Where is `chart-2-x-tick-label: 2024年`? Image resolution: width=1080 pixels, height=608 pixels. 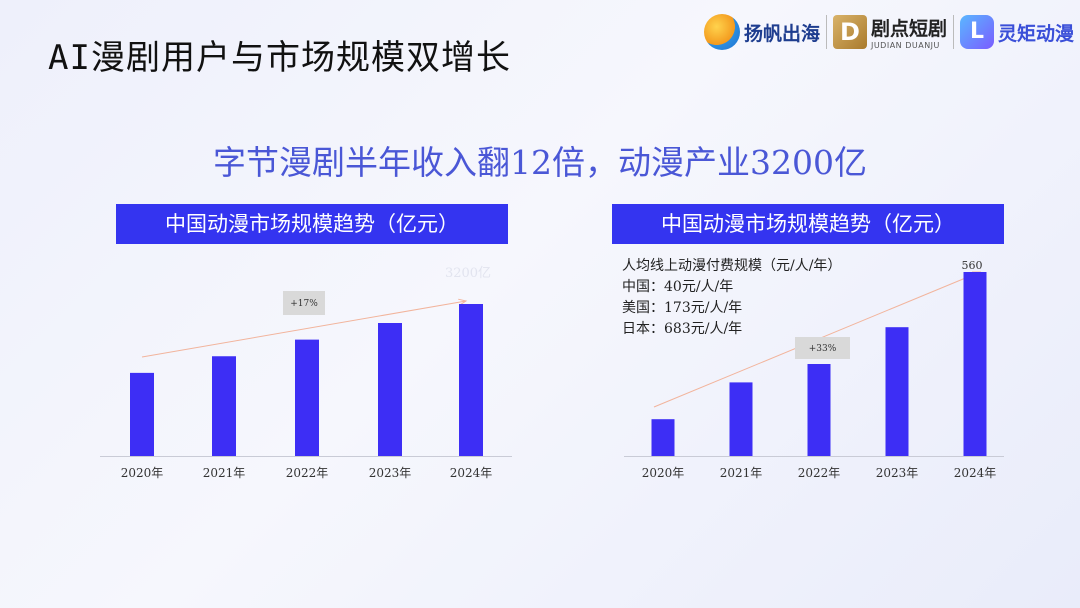
chart-2-x-tick-label: 2024年 is located at coordinates (975, 473).